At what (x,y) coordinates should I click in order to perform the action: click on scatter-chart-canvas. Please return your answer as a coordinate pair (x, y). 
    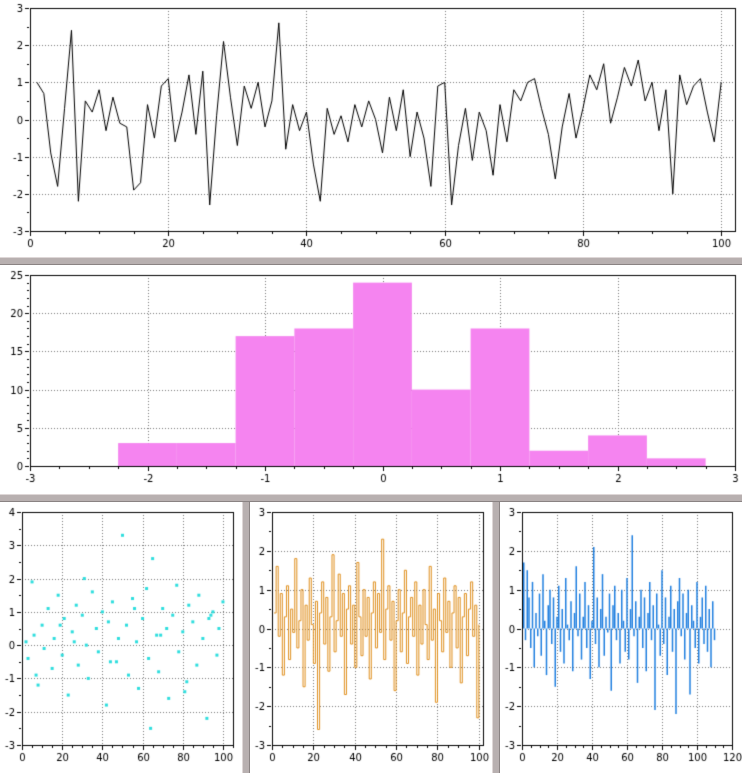
    Looking at the image, I should click on (121, 637).